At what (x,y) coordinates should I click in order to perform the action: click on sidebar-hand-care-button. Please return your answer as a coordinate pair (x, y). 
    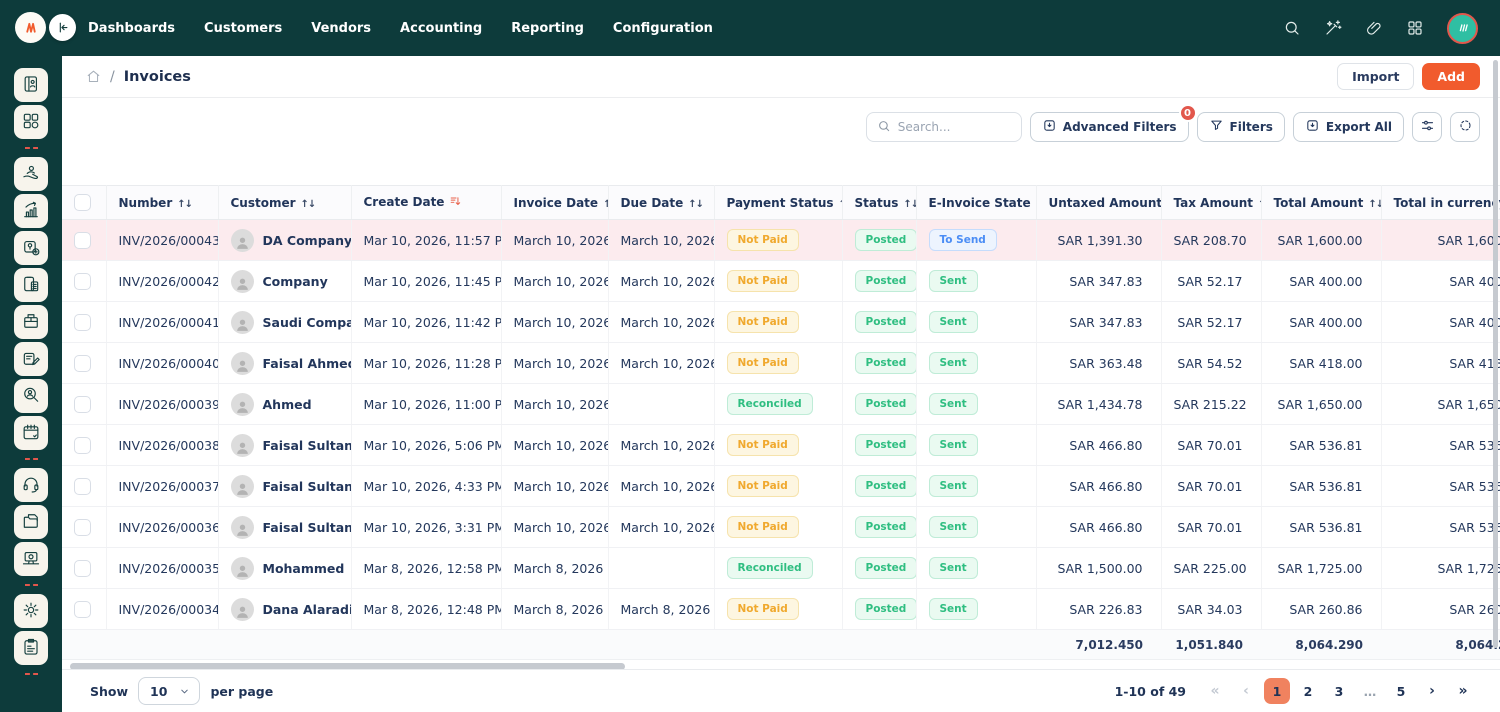
    Looking at the image, I should click on (31, 174).